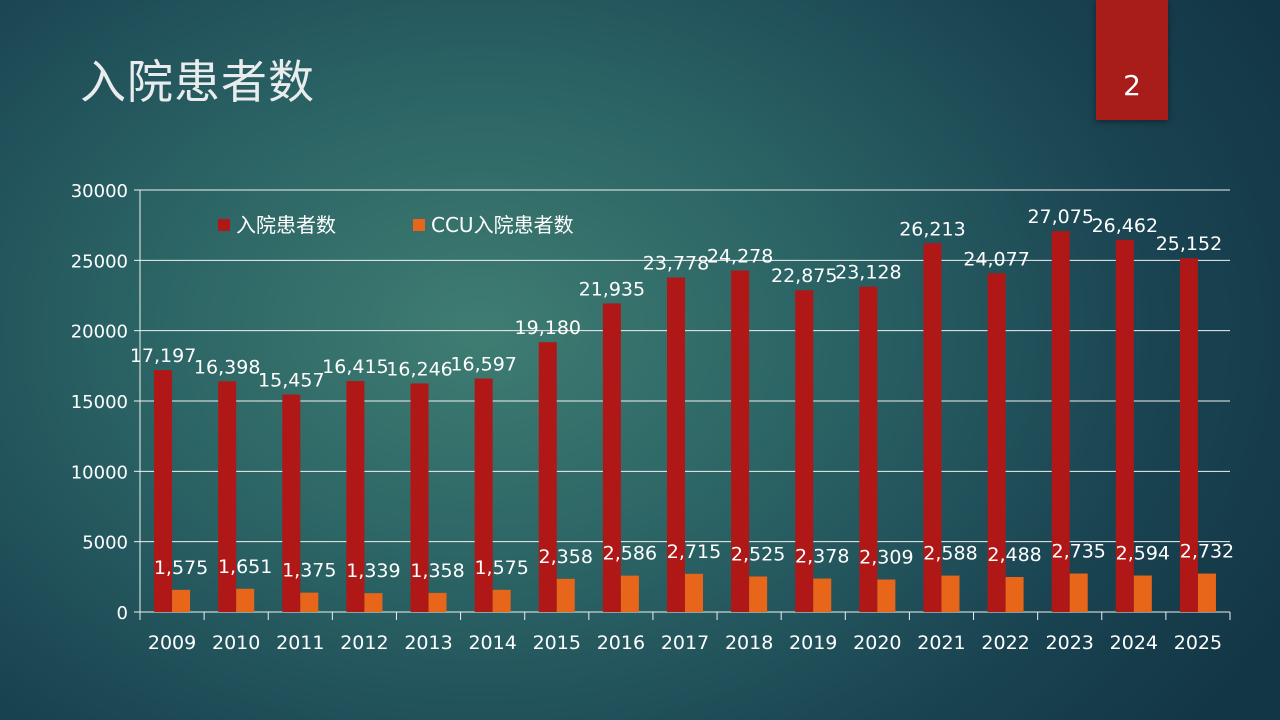 The image size is (1280, 720). What do you see at coordinates (483, 365) in the screenshot?
I see `data-label: 16,597` at bounding box center [483, 365].